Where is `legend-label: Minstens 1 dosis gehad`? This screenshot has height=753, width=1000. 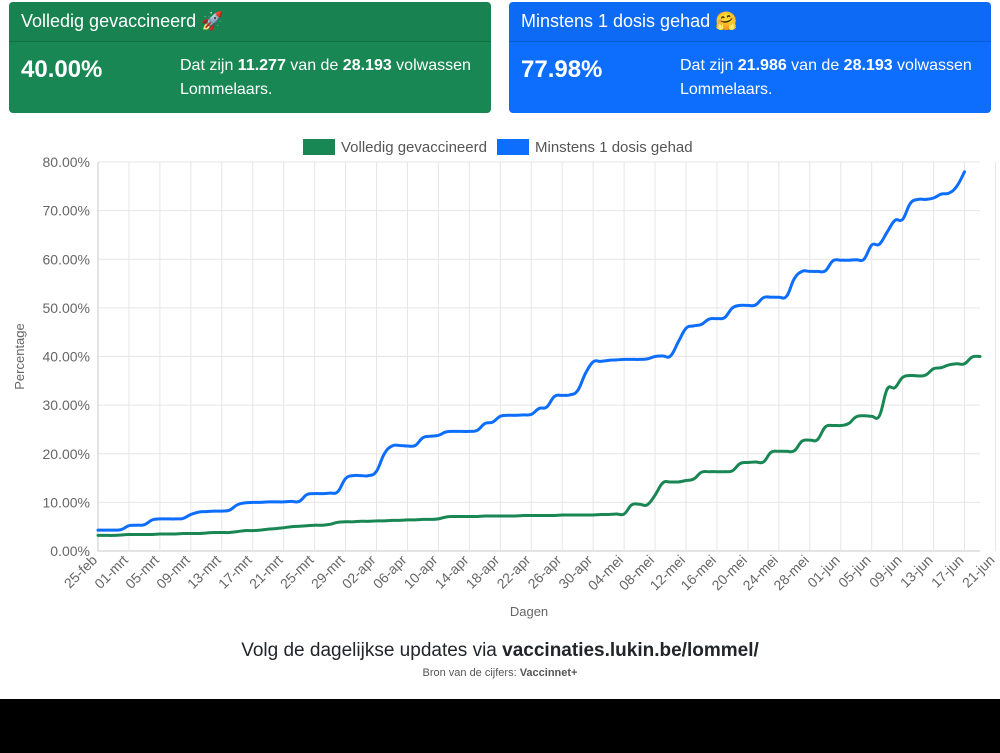 legend-label: Minstens 1 dosis gehad is located at coordinates (614, 147).